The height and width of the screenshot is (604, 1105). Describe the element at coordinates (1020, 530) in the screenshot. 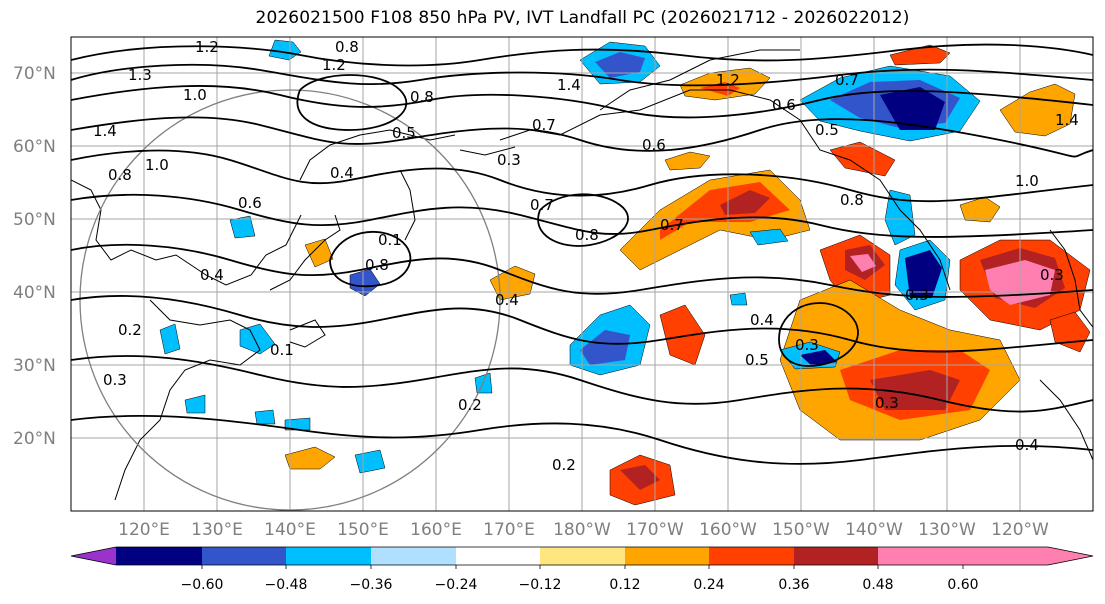

I see `lon-label: 120°W` at that location.